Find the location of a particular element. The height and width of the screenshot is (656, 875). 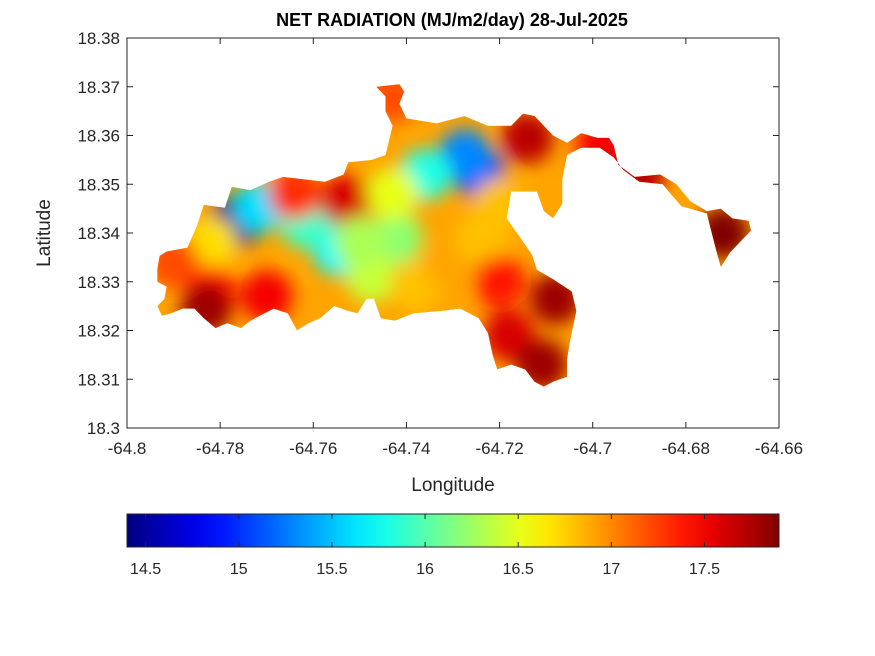

y-tick-label: 18.32 is located at coordinates (98, 331).